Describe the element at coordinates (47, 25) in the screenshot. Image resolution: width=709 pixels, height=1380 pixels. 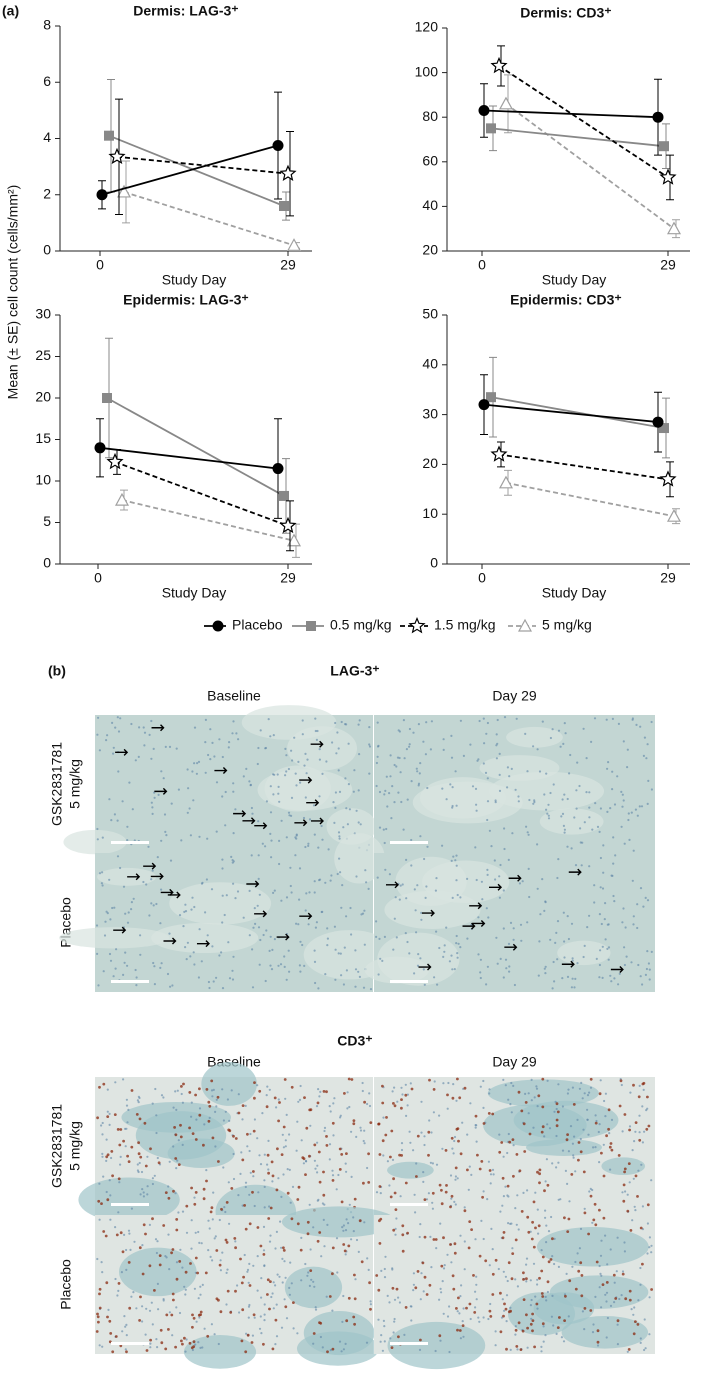
I see `y-tick-label: 8` at that location.